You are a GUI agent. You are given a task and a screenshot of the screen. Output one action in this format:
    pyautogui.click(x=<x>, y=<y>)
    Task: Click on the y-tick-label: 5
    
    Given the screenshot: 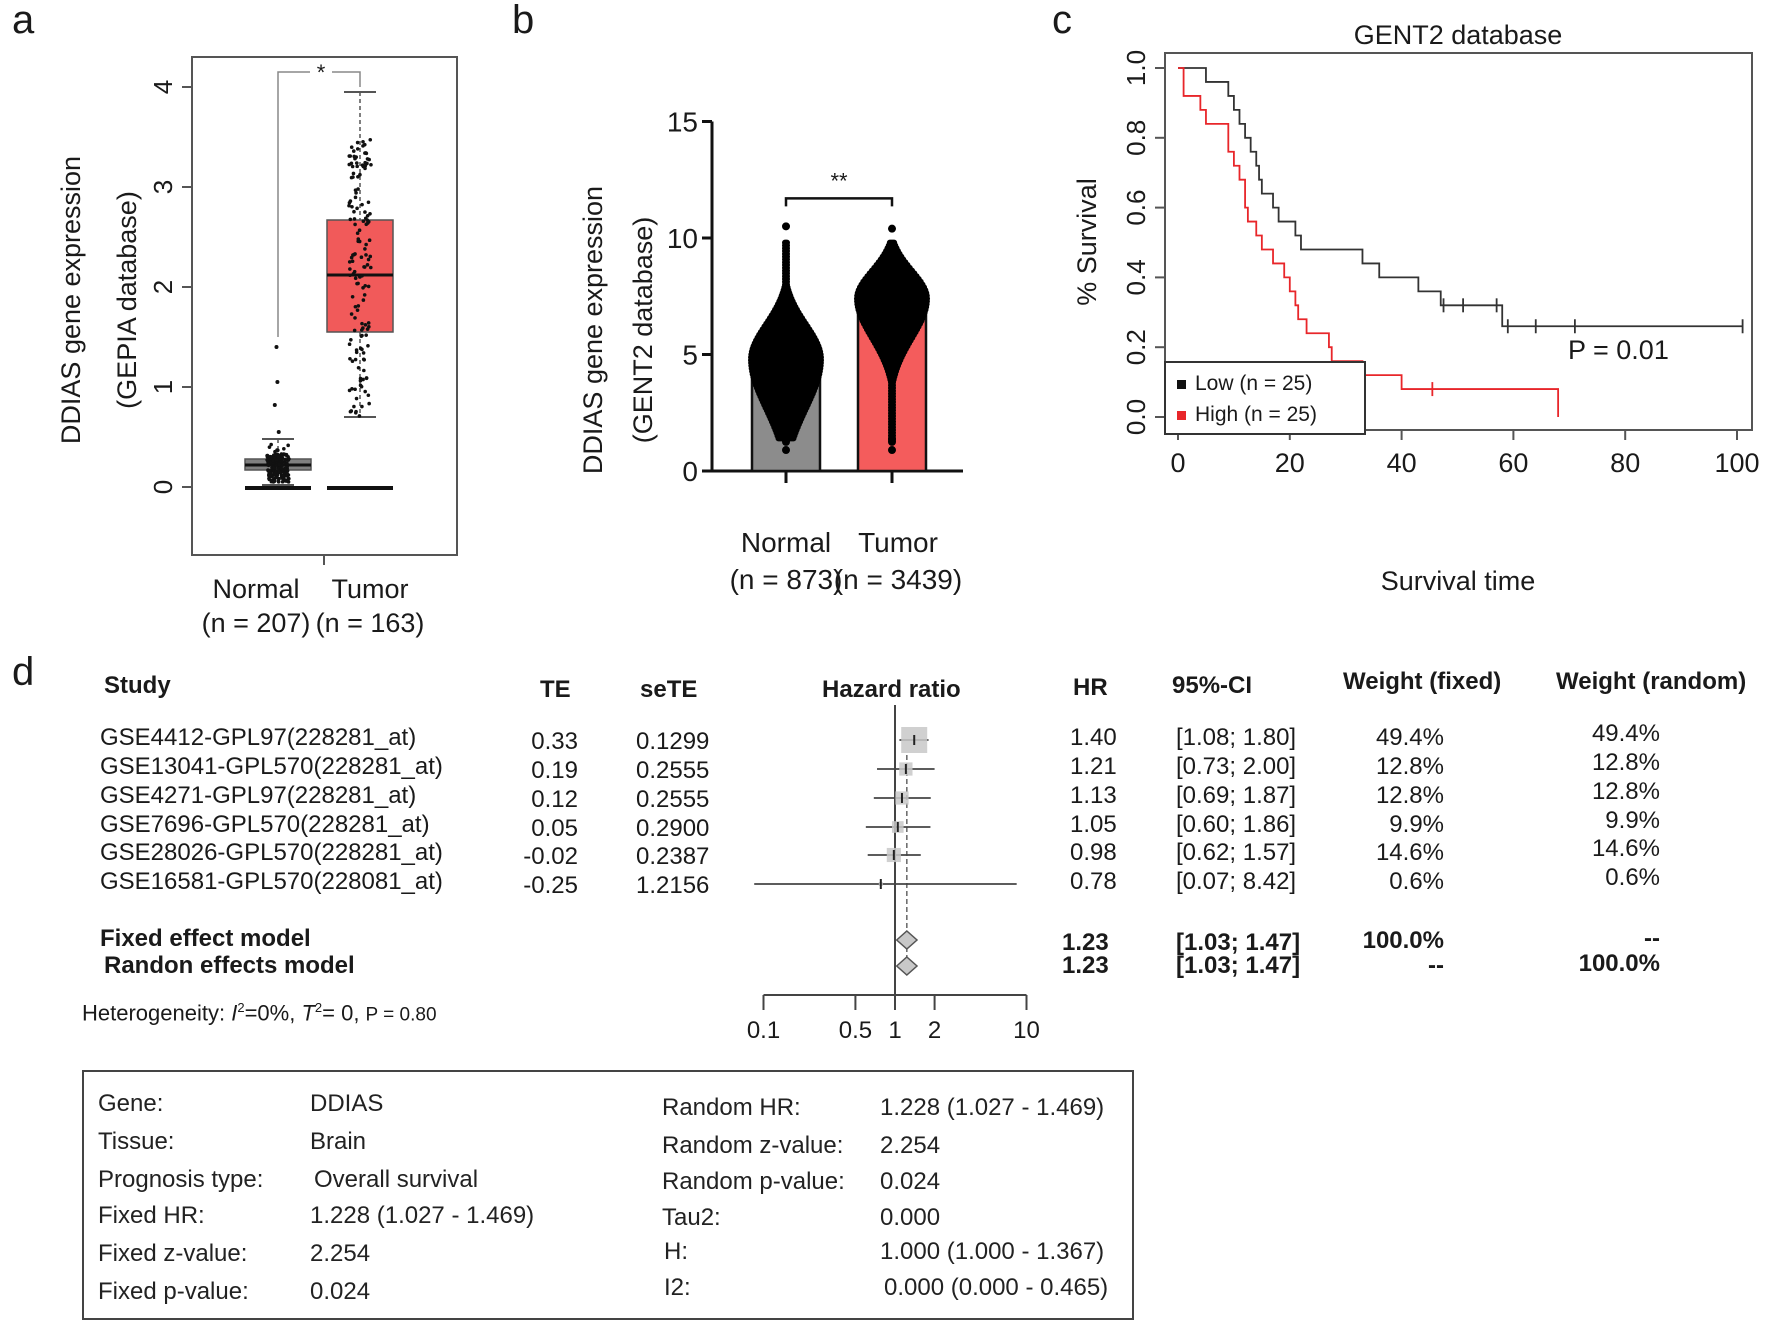 What is the action you would take?
    pyautogui.click(x=690, y=355)
    